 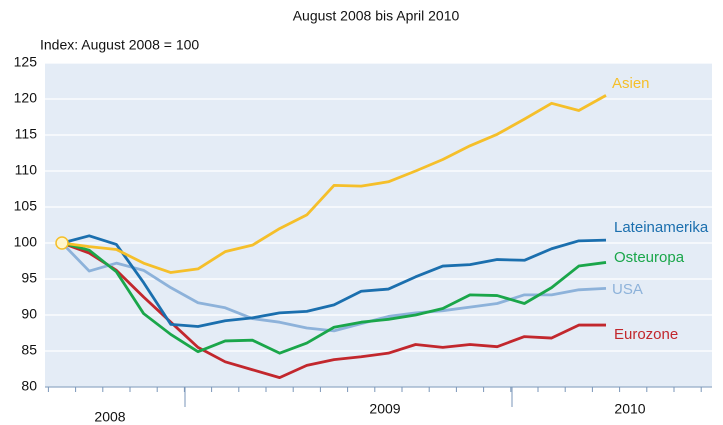 What do you see at coordinates (29, 350) in the screenshot?
I see `y-tick-label: 85` at bounding box center [29, 350].